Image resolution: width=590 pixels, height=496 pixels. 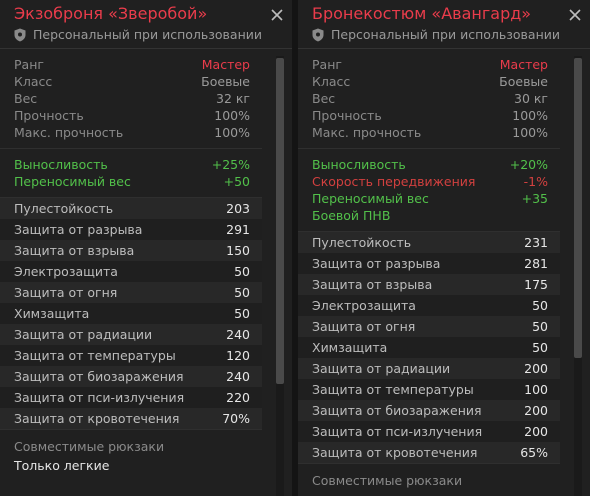 I want to click on bonus-section: Выносливость +25% Переносимый вес +50, so click(x=131, y=173).